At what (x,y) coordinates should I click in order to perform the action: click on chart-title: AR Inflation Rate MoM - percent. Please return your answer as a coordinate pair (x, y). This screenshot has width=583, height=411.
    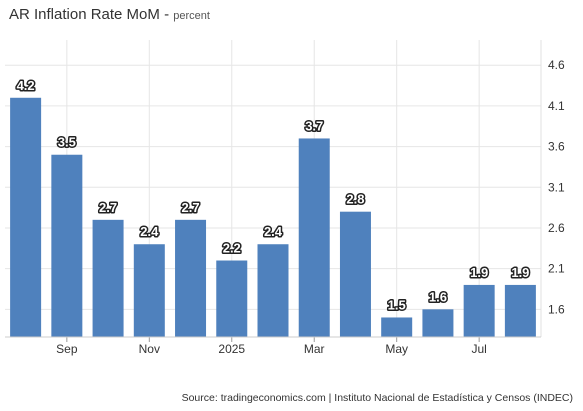
    Looking at the image, I should click on (109, 14).